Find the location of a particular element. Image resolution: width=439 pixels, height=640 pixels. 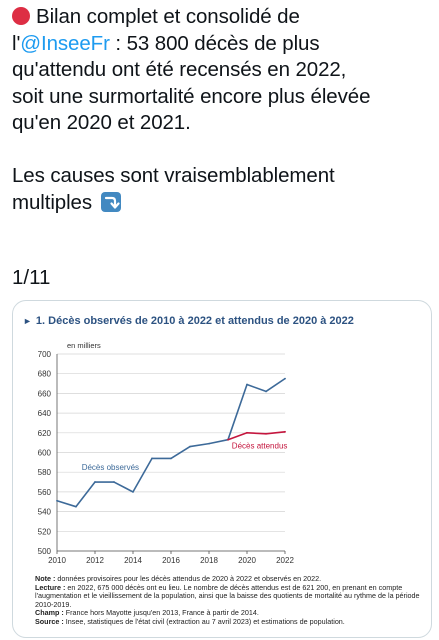

right-arrow-curving-down-icon is located at coordinates (110, 201).